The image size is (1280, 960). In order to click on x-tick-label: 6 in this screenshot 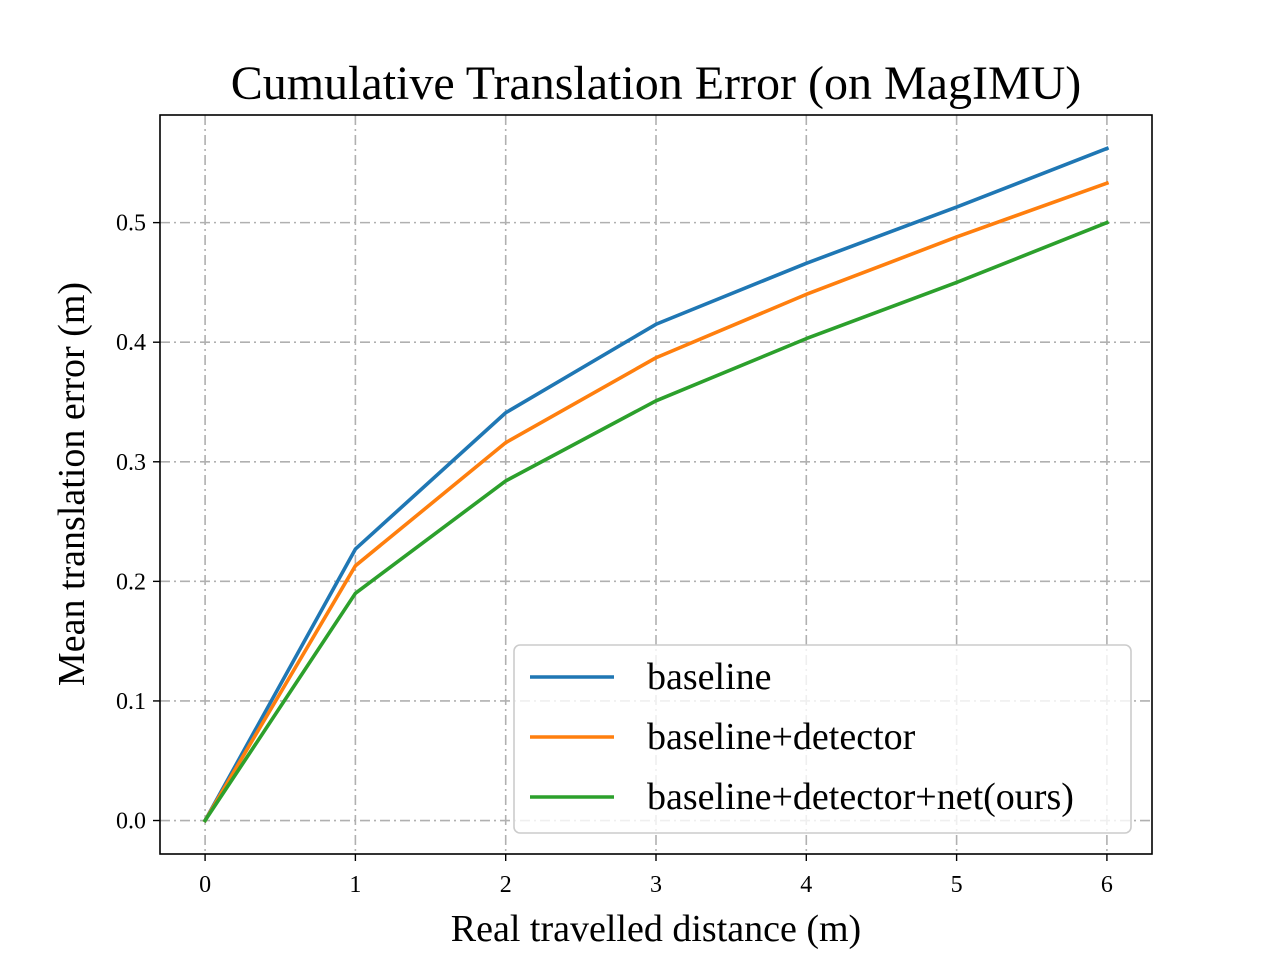, I will do `click(1107, 885)`.